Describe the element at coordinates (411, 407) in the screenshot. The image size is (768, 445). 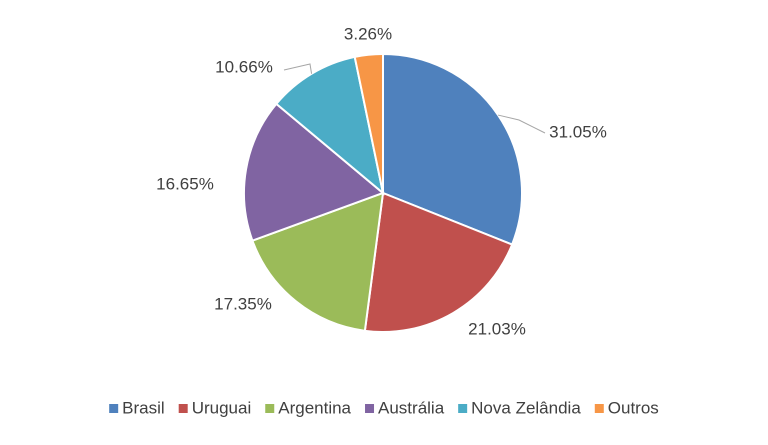
I see `legend-label: Austrália` at that location.